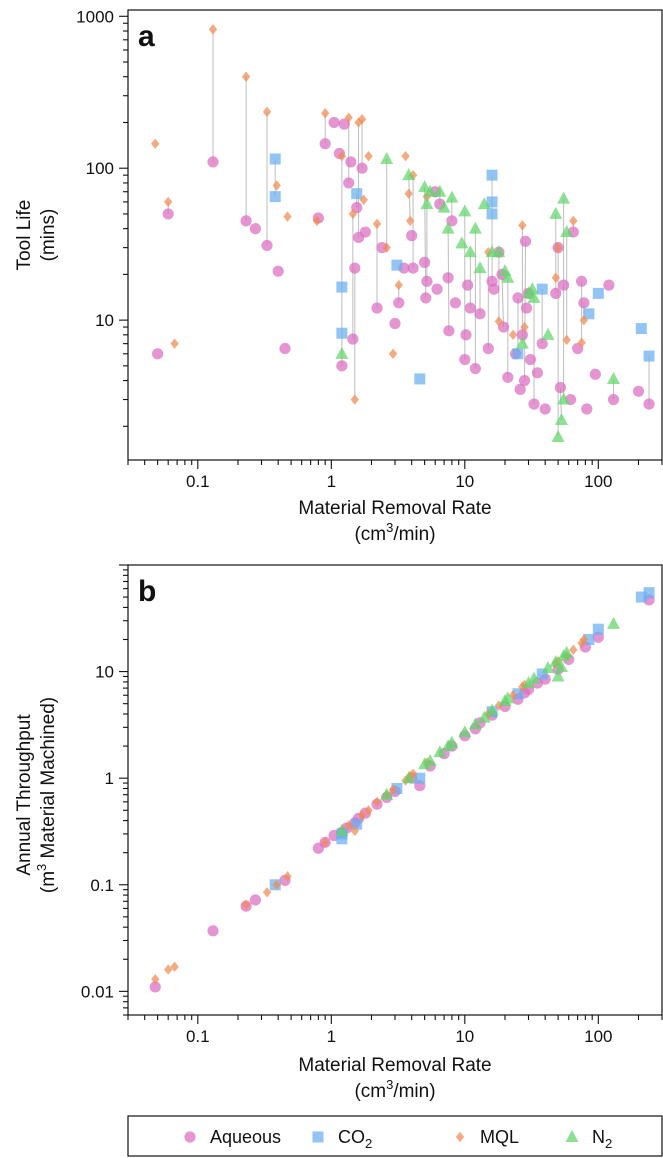 Image resolution: width=663 pixels, height=1158 pixels. What do you see at coordinates (598, 1036) in the screenshot?
I see `x-tick-label: 100` at bounding box center [598, 1036].